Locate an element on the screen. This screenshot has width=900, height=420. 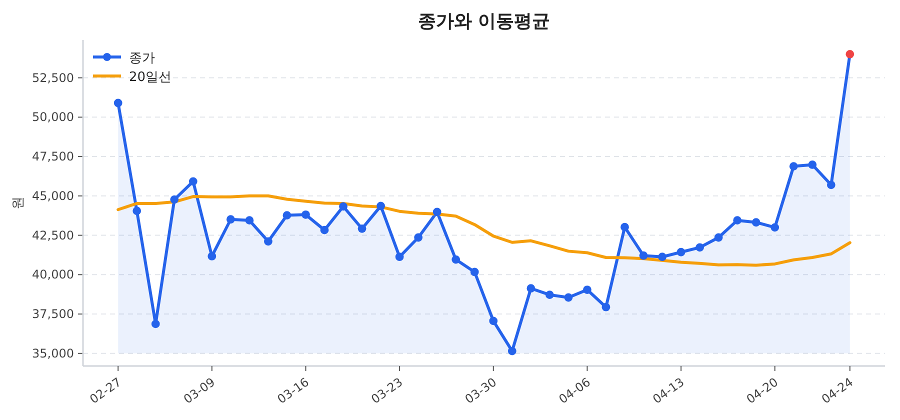
y-tick-label: 42,500 is located at coordinates (53, 235).